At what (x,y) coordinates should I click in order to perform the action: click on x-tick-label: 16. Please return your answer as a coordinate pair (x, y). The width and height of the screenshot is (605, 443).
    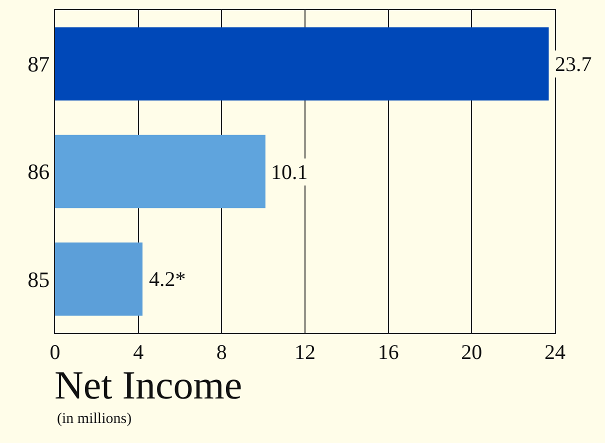
    Looking at the image, I should click on (388, 352).